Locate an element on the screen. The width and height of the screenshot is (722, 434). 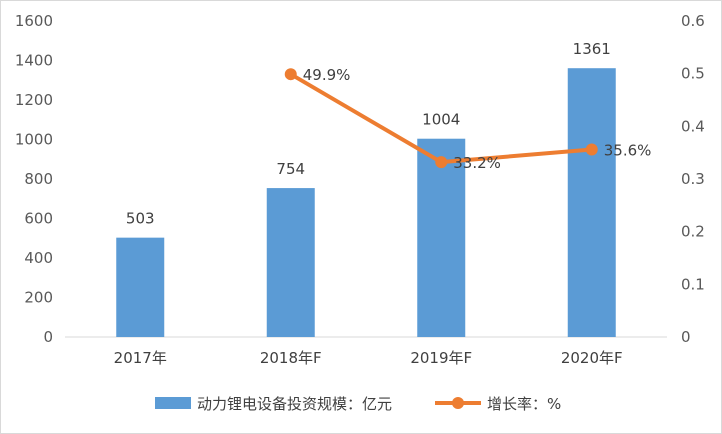
right-axis: 0 0.1 0.2 0.3 0.4 0.5 0.6 is located at coordinates (693, 179).